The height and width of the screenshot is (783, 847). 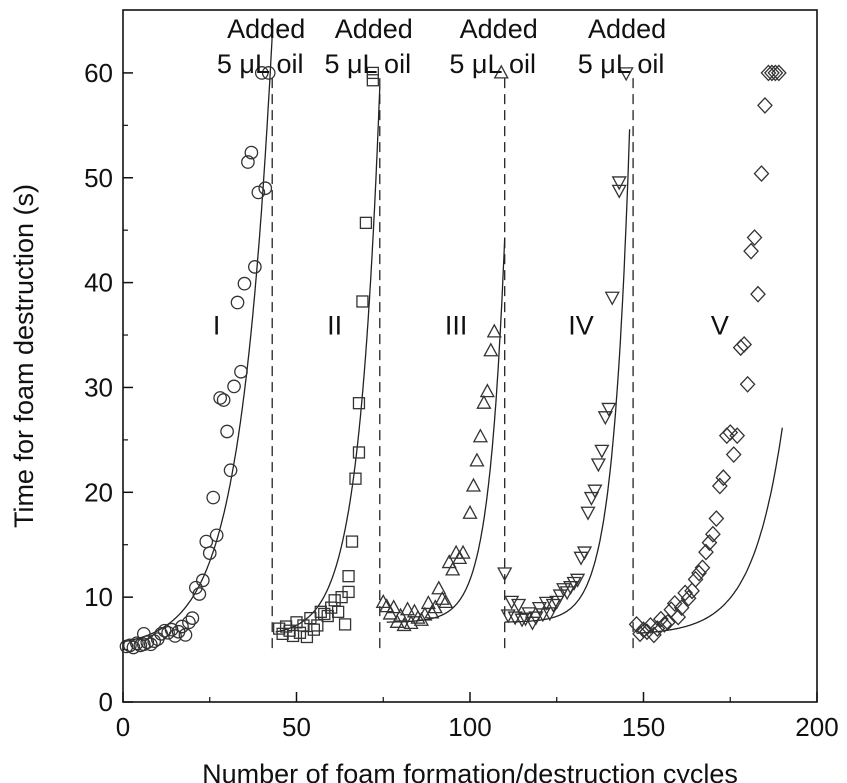 I want to click on fit-curve-V, so click(x=709, y=530).